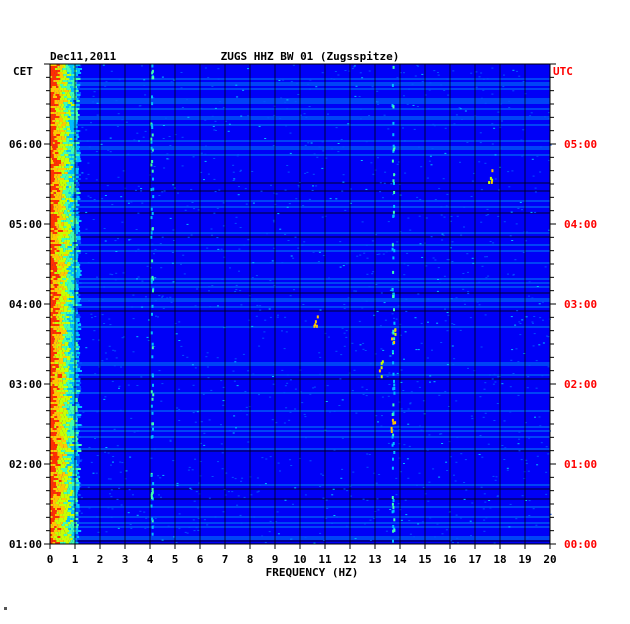 This screenshot has height=624, width=630. What do you see at coordinates (580, 464) in the screenshot?
I see `utc-tick-label: 01:00` at bounding box center [580, 464].